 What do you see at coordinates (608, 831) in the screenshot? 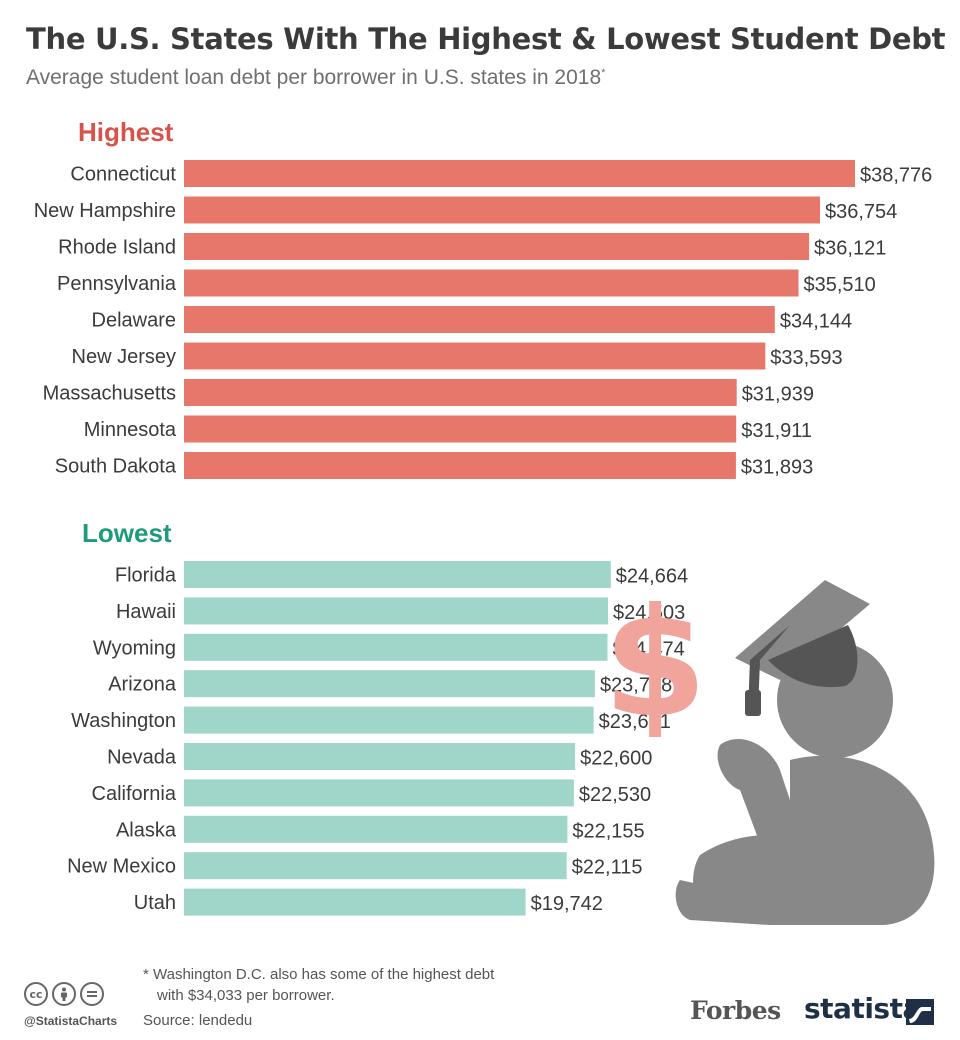
I see `lowest-value-label: $22,155` at bounding box center [608, 831].